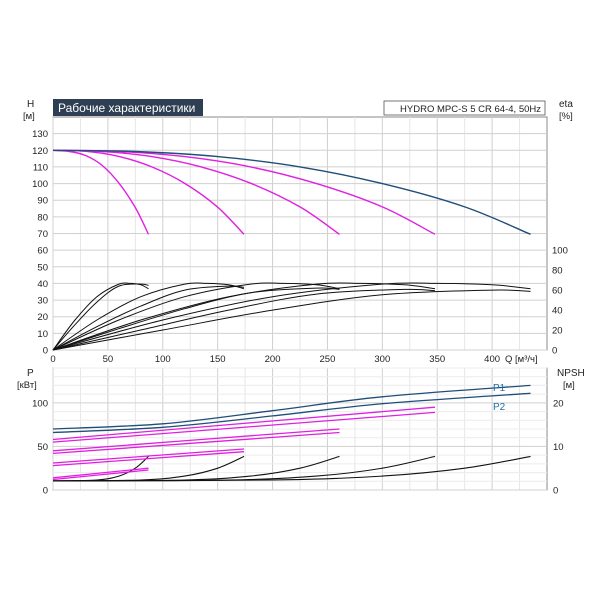 The width and height of the screenshot is (600, 600). What do you see at coordinates (40, 242) in the screenshot?
I see `head-y-ticks: 0 10 20 30 40 50 60 70 80 90 100 110 120 130` at bounding box center [40, 242].